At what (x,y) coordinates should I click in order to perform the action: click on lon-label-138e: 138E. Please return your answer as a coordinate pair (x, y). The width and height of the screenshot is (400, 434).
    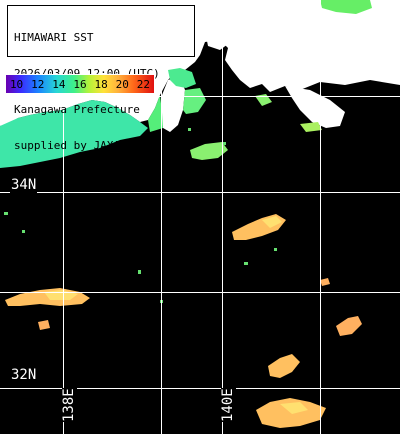
    Looking at the image, I should click on (69, 405).